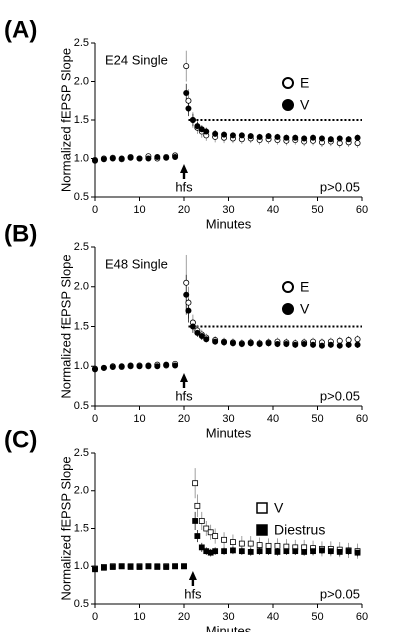 This screenshot has height=632, width=400. Describe the element at coordinates (229, 223) in the screenshot. I see `x-axis-label: Minutes` at that location.